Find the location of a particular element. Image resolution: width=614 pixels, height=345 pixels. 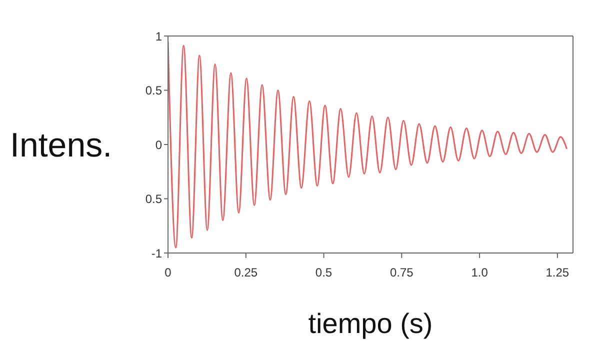

x-tick-label: 1.25 is located at coordinates (558, 273).